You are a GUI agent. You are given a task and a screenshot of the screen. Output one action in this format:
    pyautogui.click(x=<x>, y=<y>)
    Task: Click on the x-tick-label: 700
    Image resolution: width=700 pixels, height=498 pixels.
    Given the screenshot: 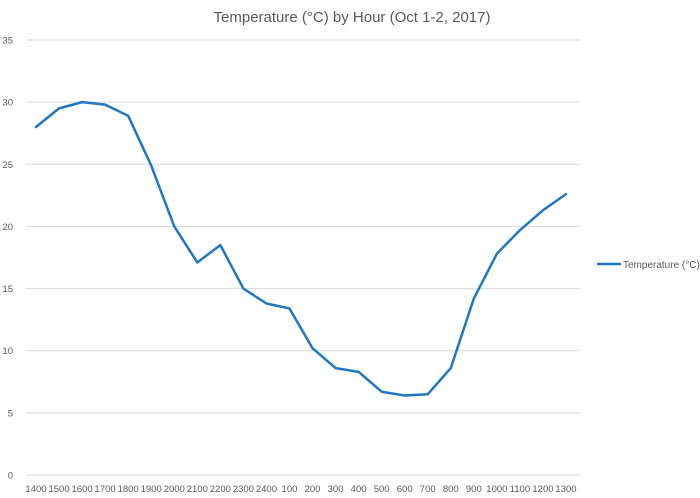 What is the action you would take?
    pyautogui.click(x=428, y=489)
    